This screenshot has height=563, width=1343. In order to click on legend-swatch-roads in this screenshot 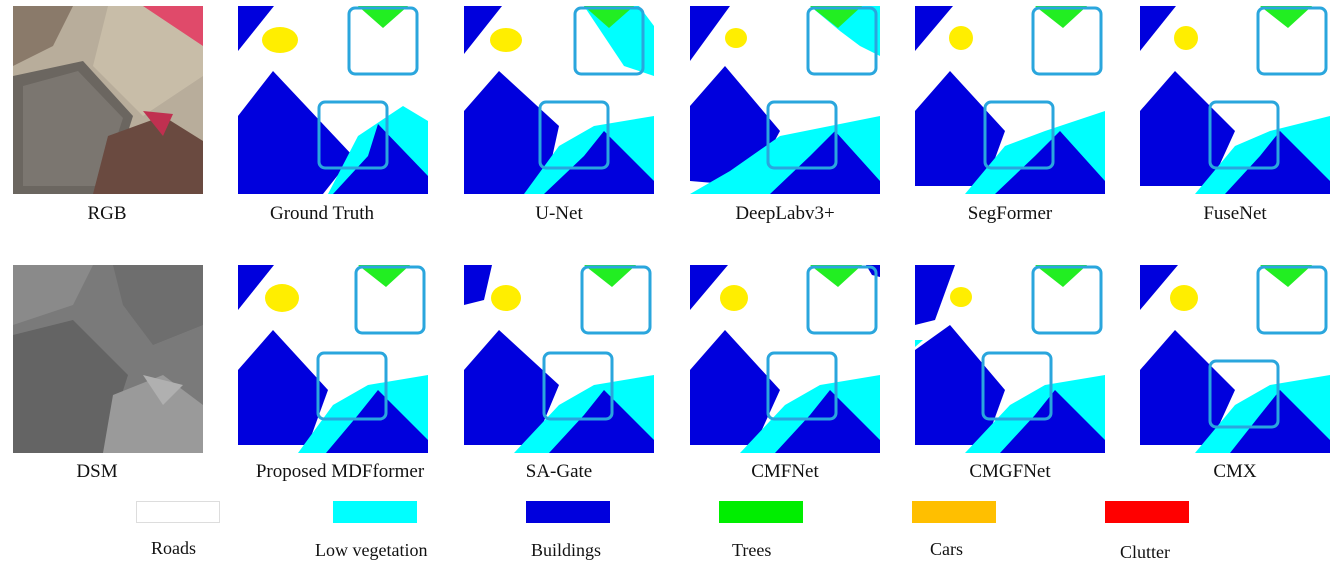, I will do `click(178, 512)`.